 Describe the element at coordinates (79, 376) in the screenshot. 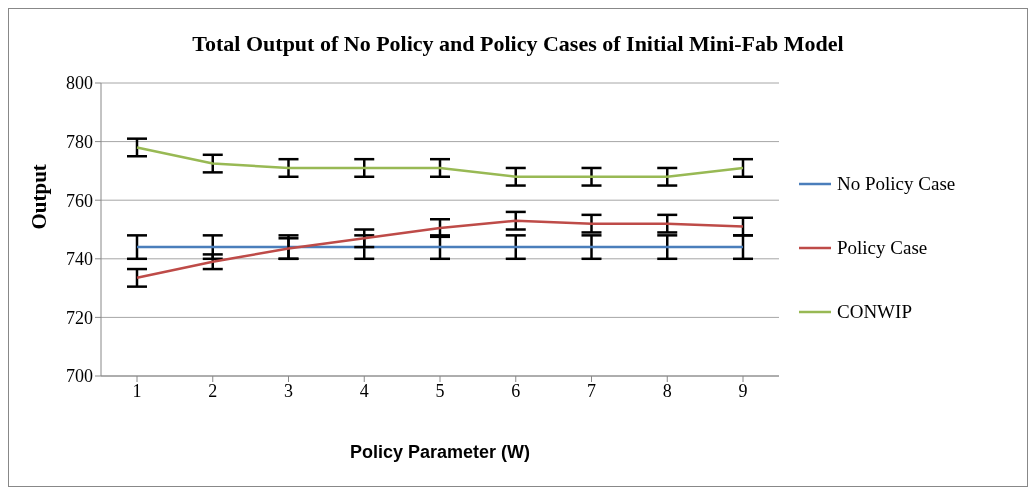

I see `y-tick-label: 700` at that location.